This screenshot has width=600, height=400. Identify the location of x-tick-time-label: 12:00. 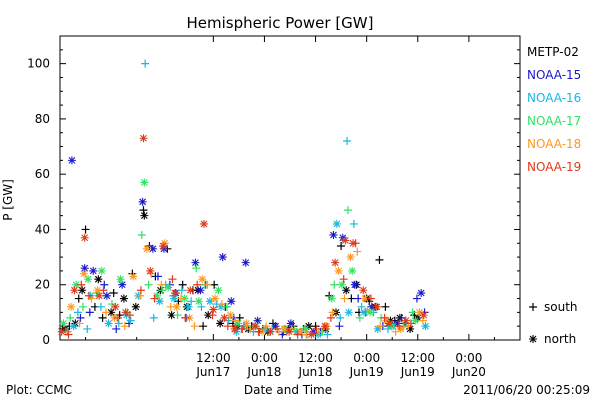
(417, 358).